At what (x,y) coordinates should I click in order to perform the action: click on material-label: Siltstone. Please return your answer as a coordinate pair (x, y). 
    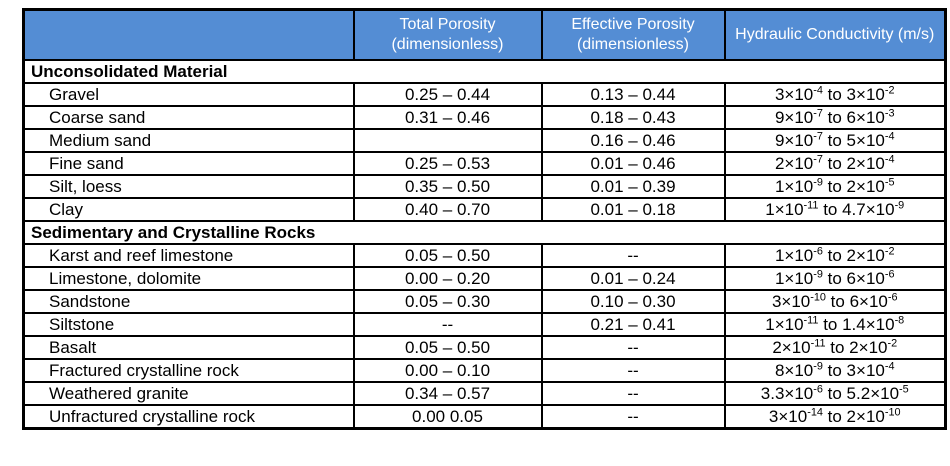
    Looking at the image, I should click on (188, 324).